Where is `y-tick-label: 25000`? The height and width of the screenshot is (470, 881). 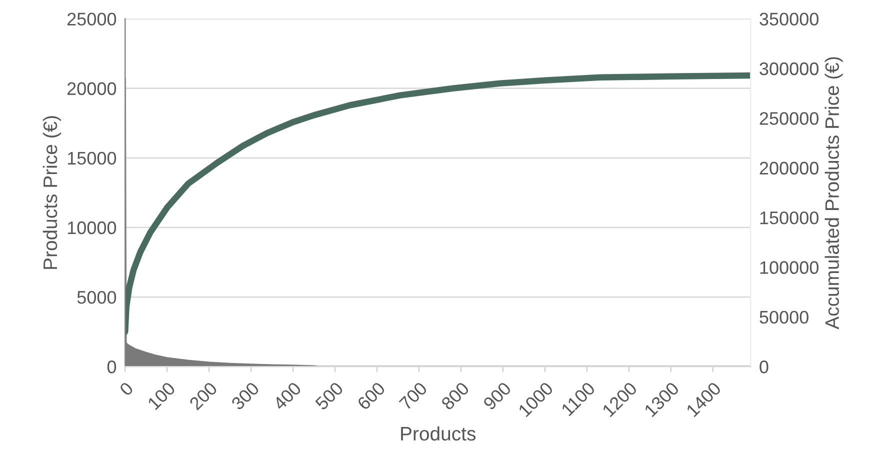 y-tick-label: 25000 is located at coordinates (91, 19).